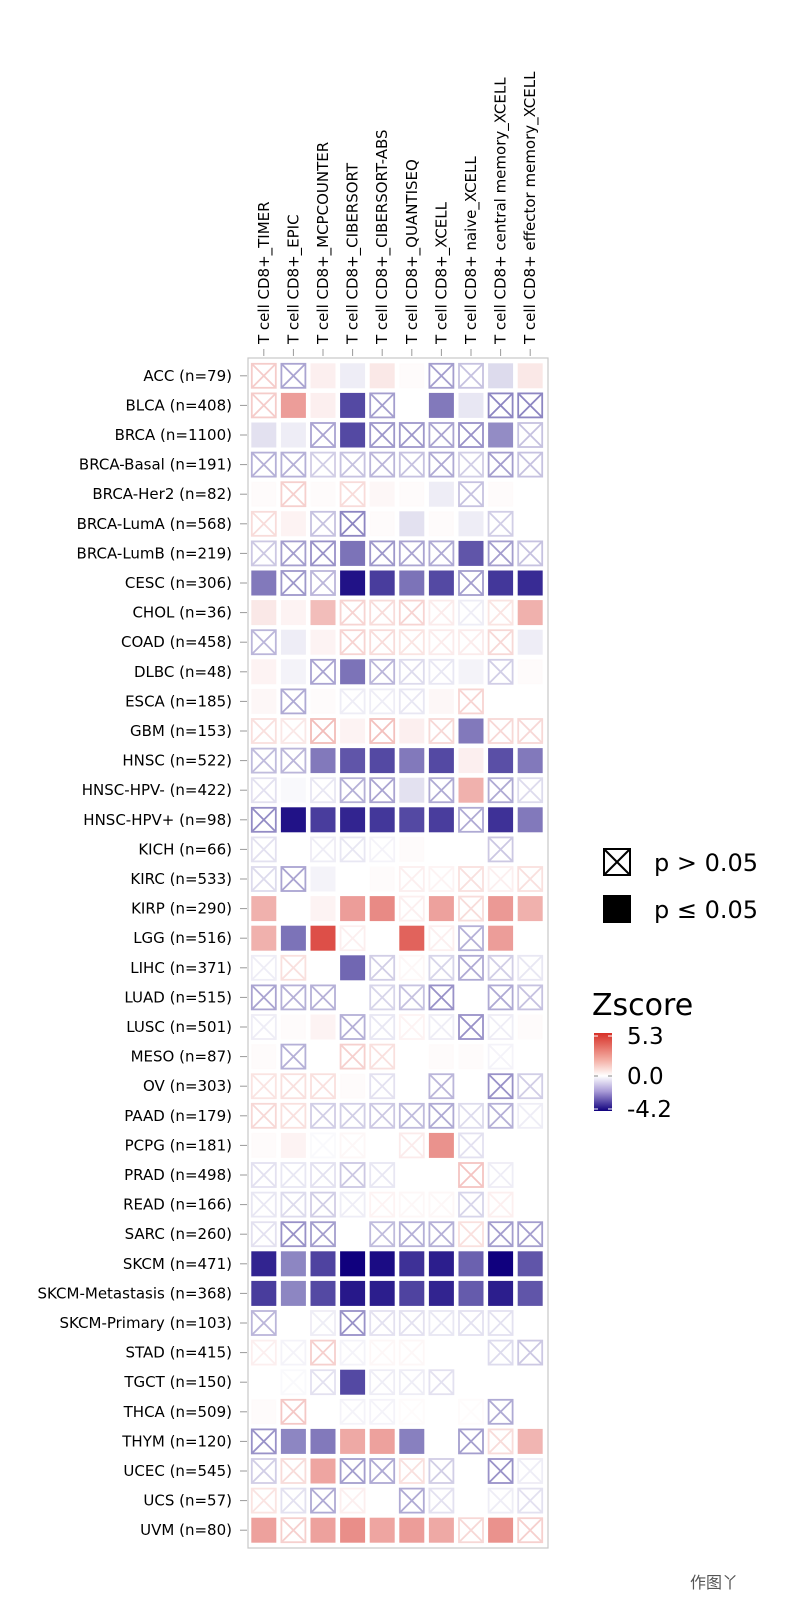  Describe the element at coordinates (177, 1412) in the screenshot. I see `row-label: THCA (n=509)` at that location.